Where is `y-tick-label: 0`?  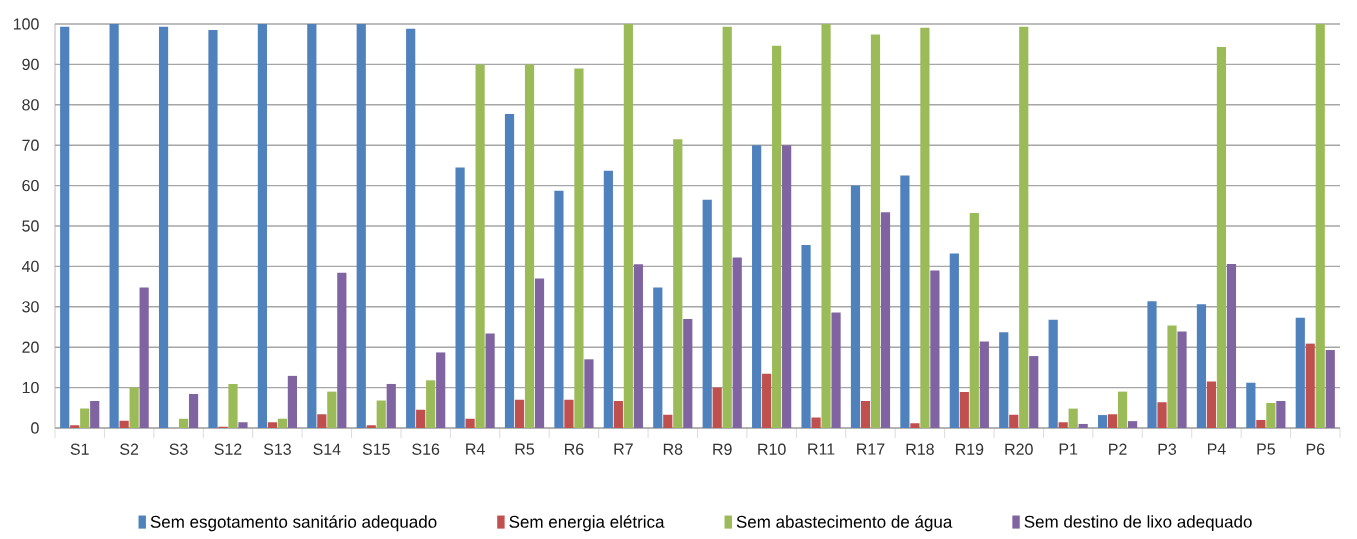 y-tick-label: 0 is located at coordinates (35, 428).